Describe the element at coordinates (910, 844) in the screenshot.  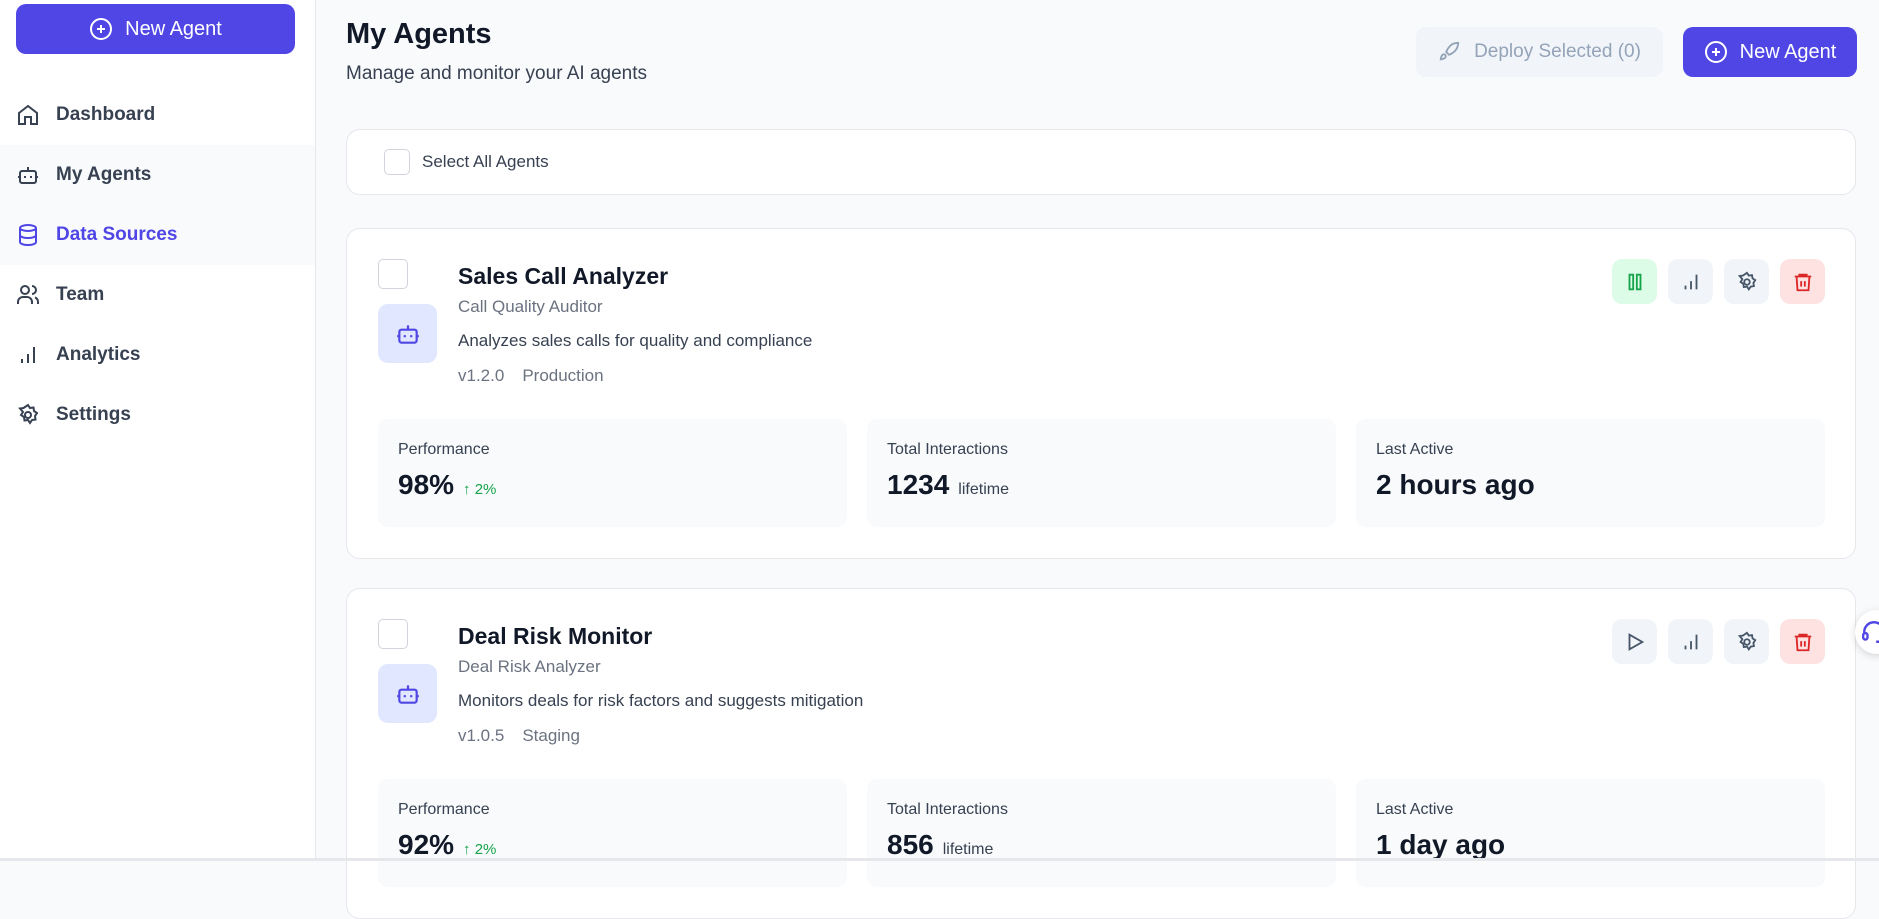
I see `interactions-value: 856` at that location.